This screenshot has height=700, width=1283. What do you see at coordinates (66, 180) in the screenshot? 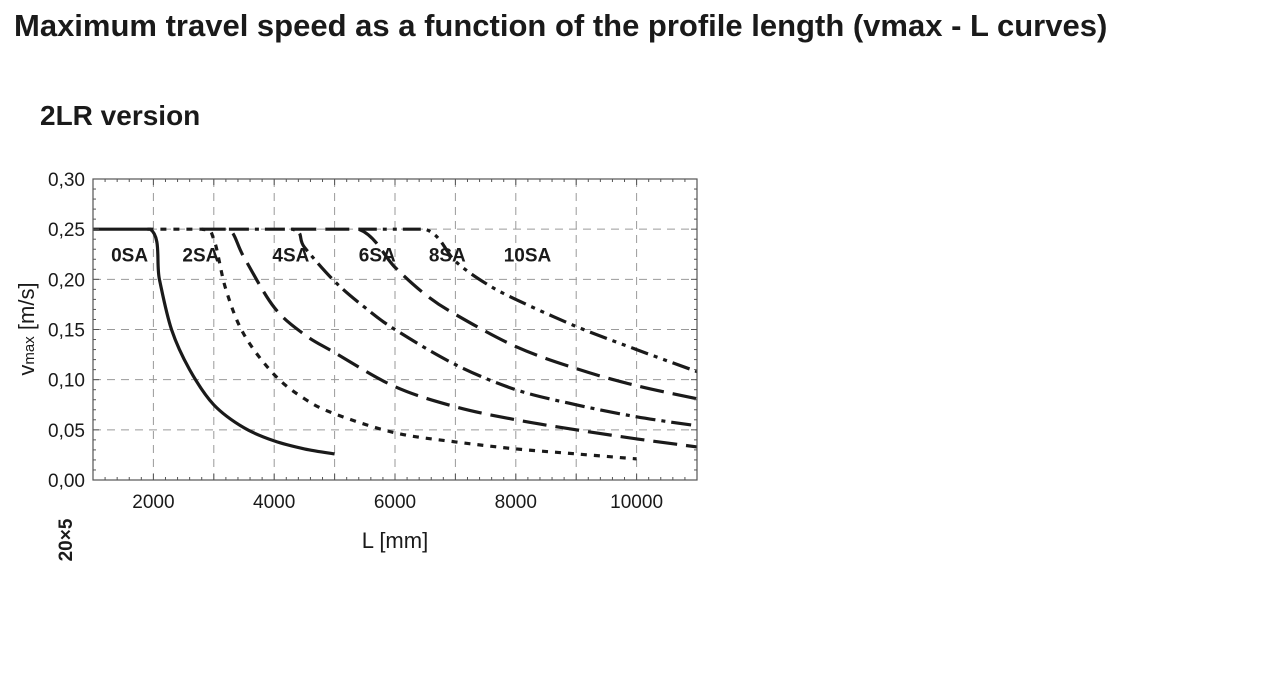
I see `y-tick-label: 0,30` at bounding box center [66, 180].